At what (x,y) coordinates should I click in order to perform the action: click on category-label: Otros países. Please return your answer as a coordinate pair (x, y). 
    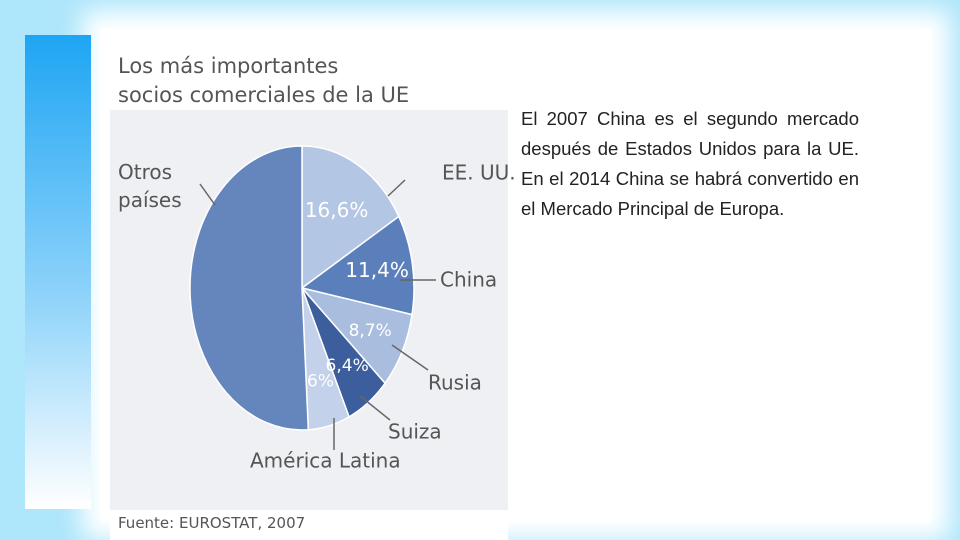
    Looking at the image, I should click on (150, 186).